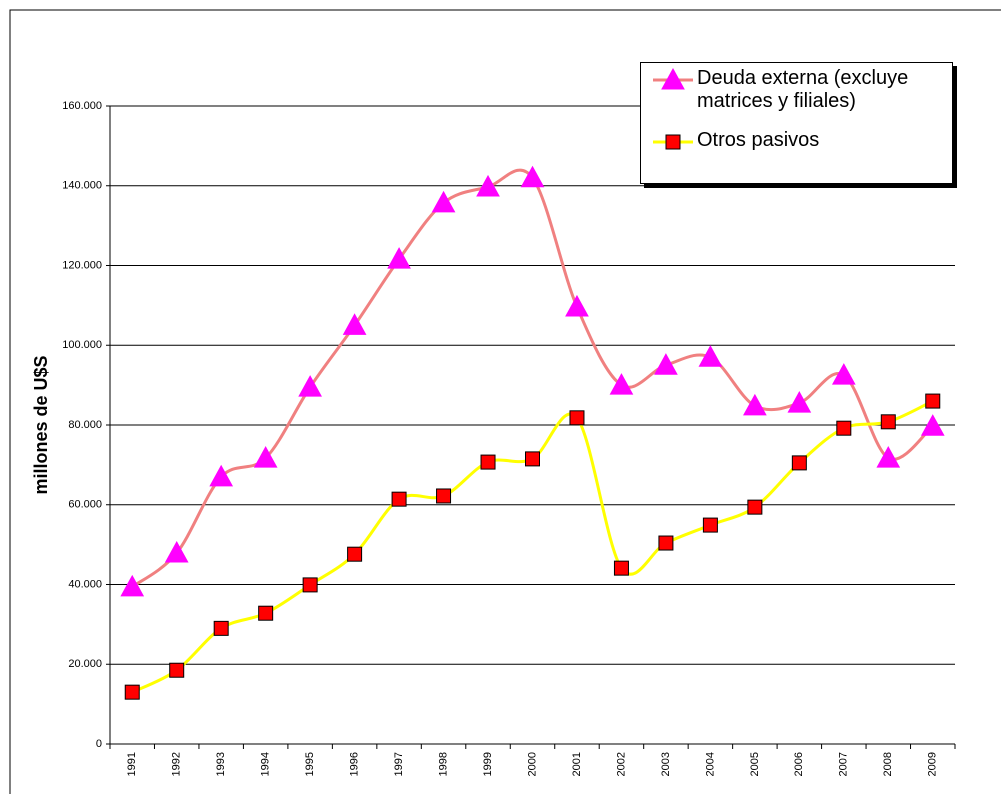 The width and height of the screenshot is (1001, 794). I want to click on y-tick-label: 120.000, so click(82, 265).